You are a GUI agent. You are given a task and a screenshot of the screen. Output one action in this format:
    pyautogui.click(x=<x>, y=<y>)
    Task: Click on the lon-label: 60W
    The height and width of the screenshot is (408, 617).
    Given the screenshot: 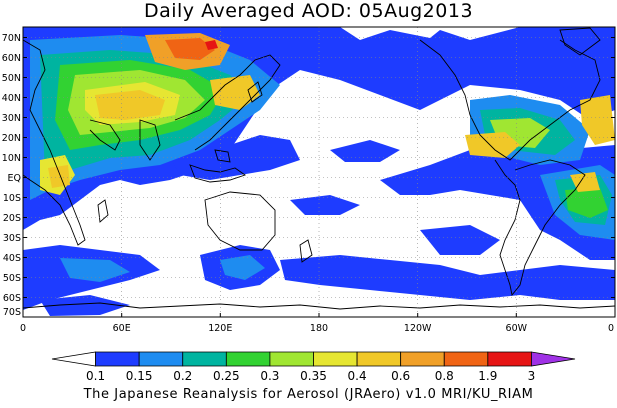 What is the action you would take?
    pyautogui.click(x=517, y=328)
    